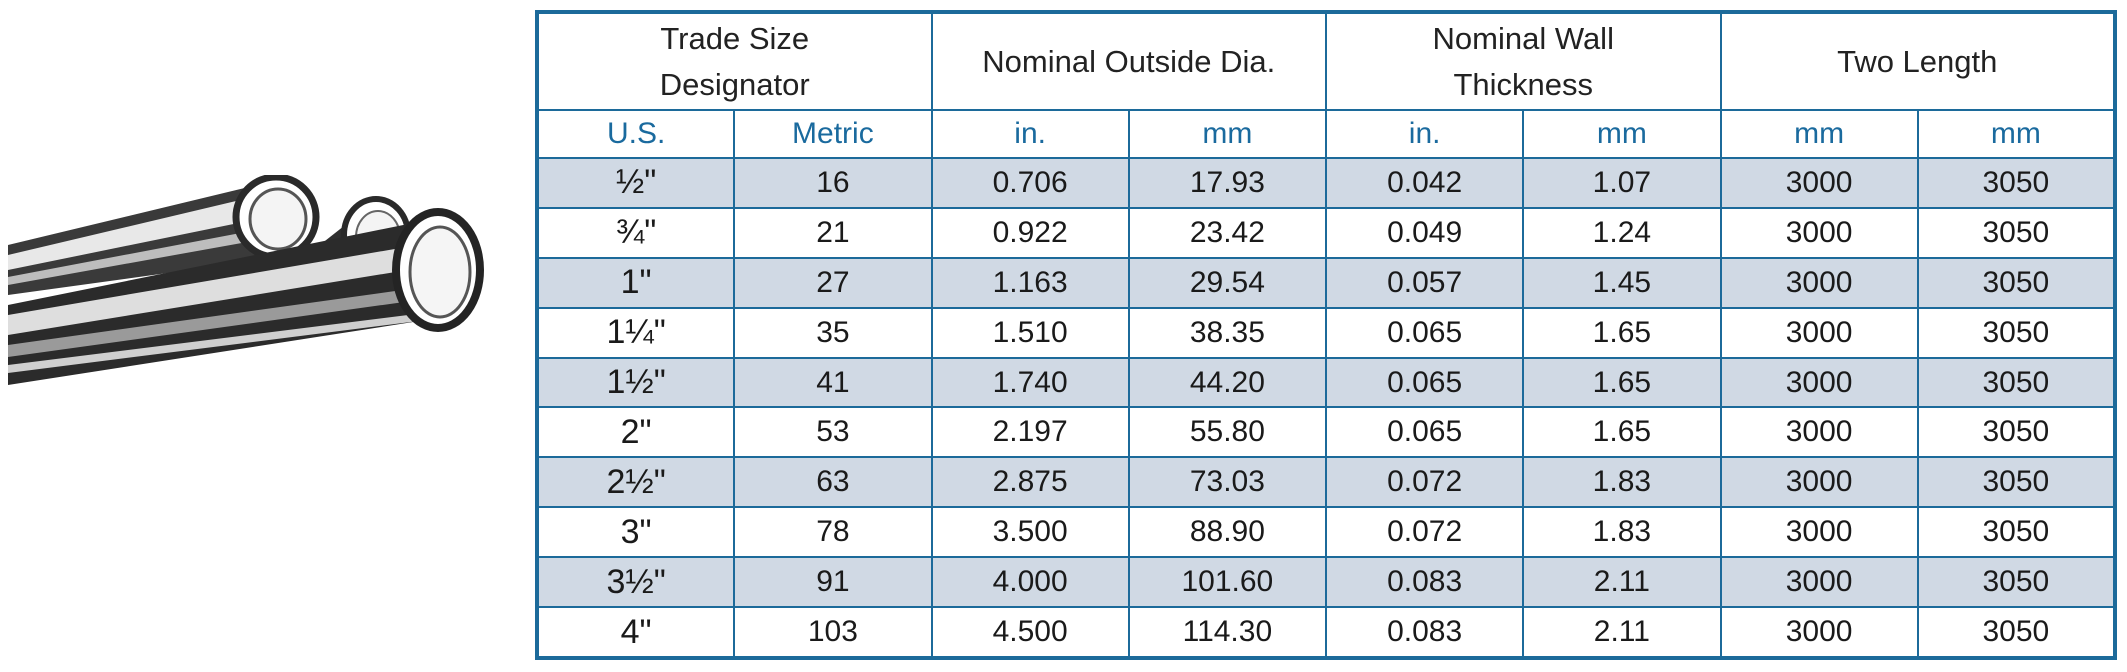 The width and height of the screenshot is (2127, 672). Describe the element at coordinates (1030, 332) in the screenshot. I see `cell-od-in: 1.510` at that location.